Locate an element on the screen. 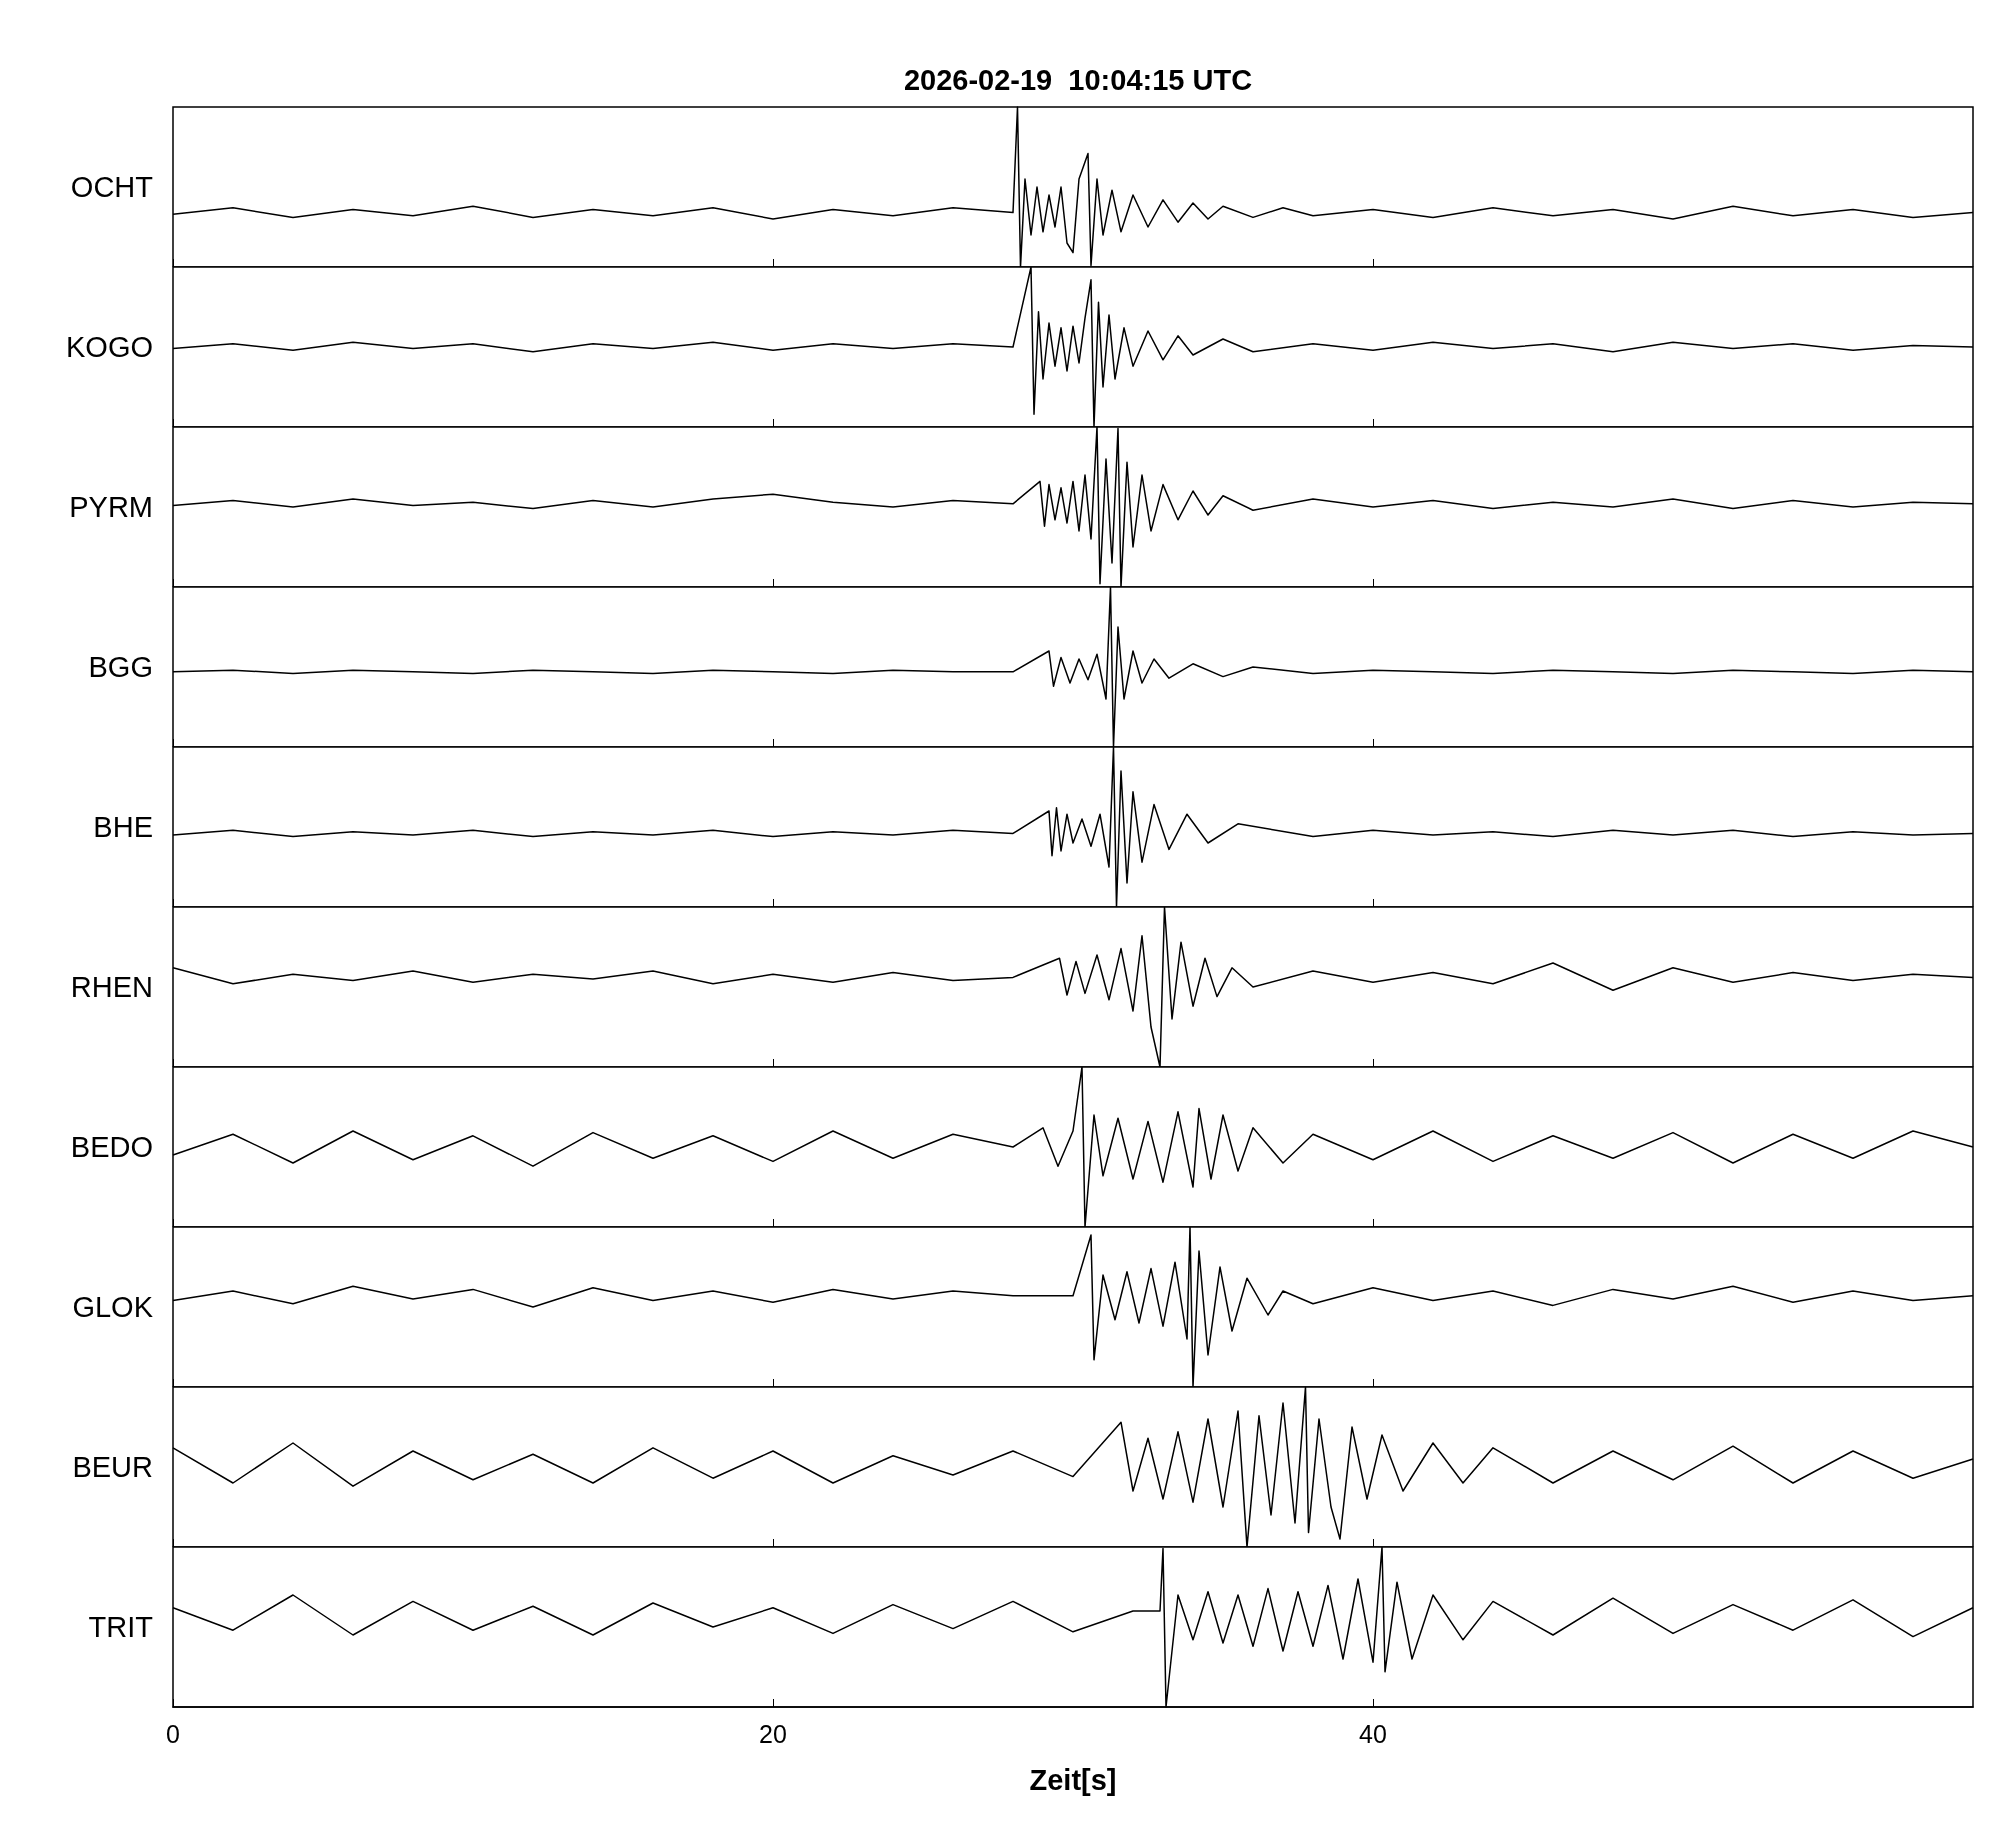 The image size is (2005, 1841). y-axis-title: OCHT is located at coordinates (112, 187).